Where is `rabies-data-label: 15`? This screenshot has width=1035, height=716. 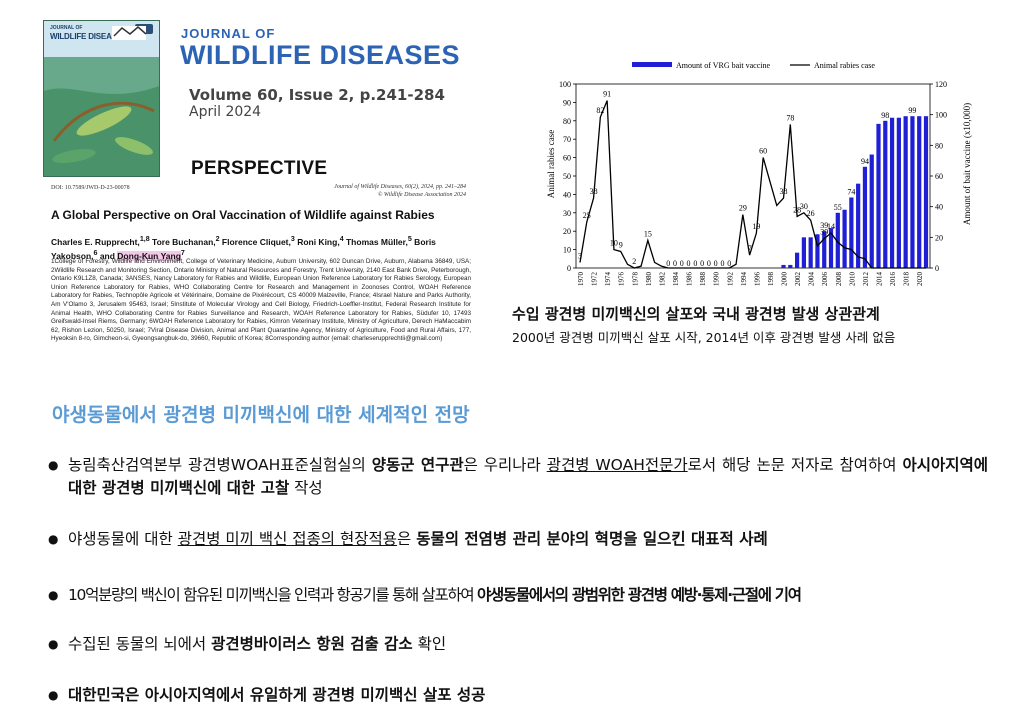
rabies-data-label: 15 is located at coordinates (648, 233).